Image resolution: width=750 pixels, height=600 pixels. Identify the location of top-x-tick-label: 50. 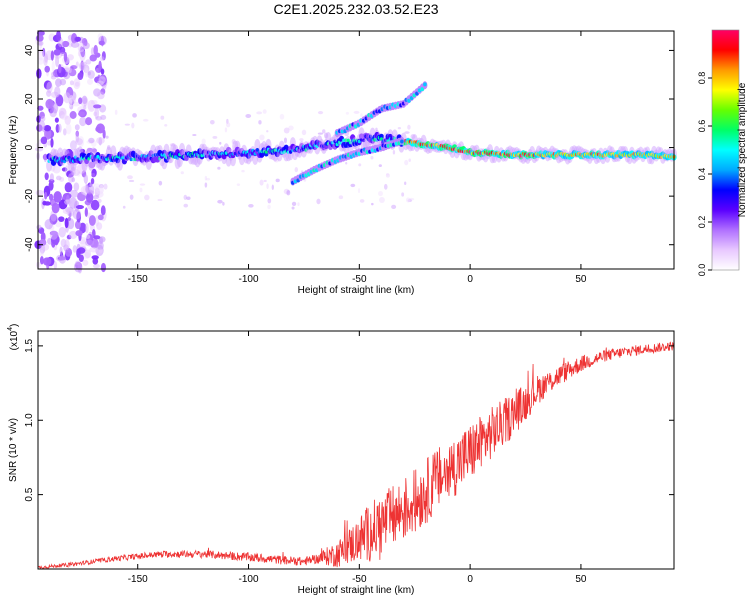
(581, 279).